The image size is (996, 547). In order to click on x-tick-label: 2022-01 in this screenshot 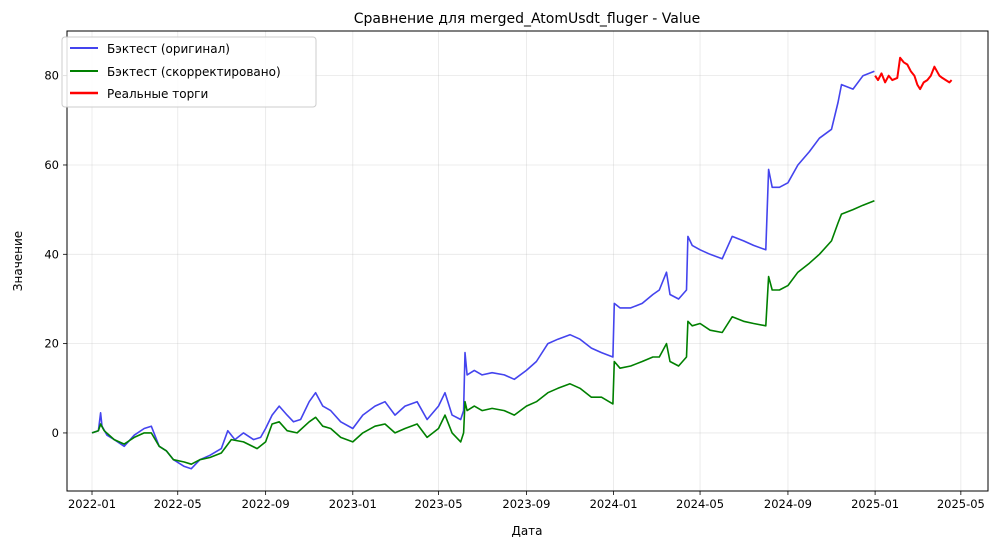, I will do `click(92, 504)`.